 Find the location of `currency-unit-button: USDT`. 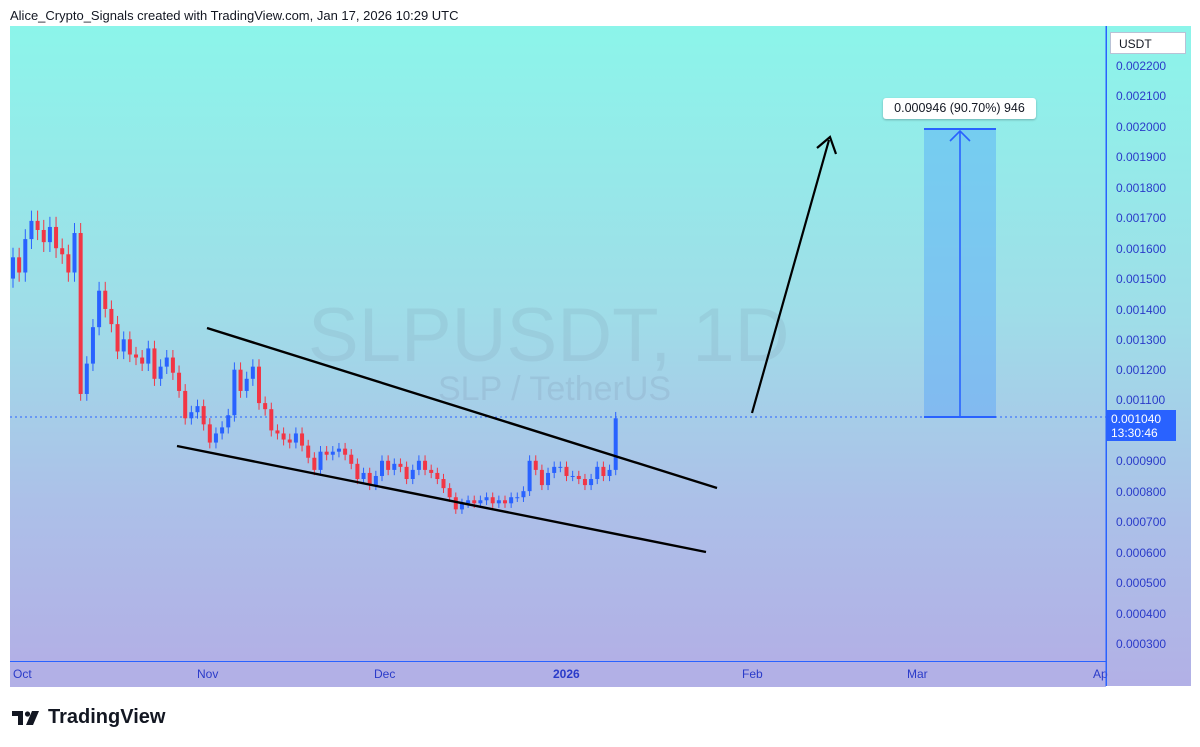

currency-unit-button: USDT is located at coordinates (1148, 43).